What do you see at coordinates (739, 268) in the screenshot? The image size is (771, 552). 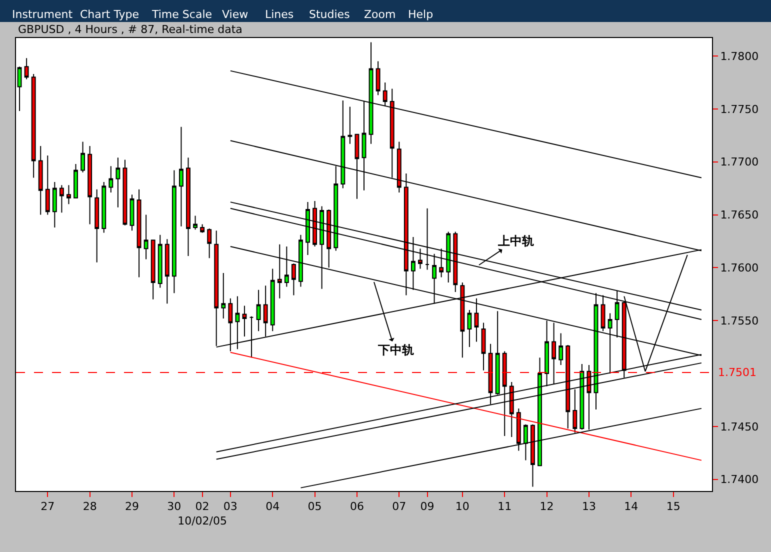 I see `y-tick-label: 1.7600` at bounding box center [739, 268].